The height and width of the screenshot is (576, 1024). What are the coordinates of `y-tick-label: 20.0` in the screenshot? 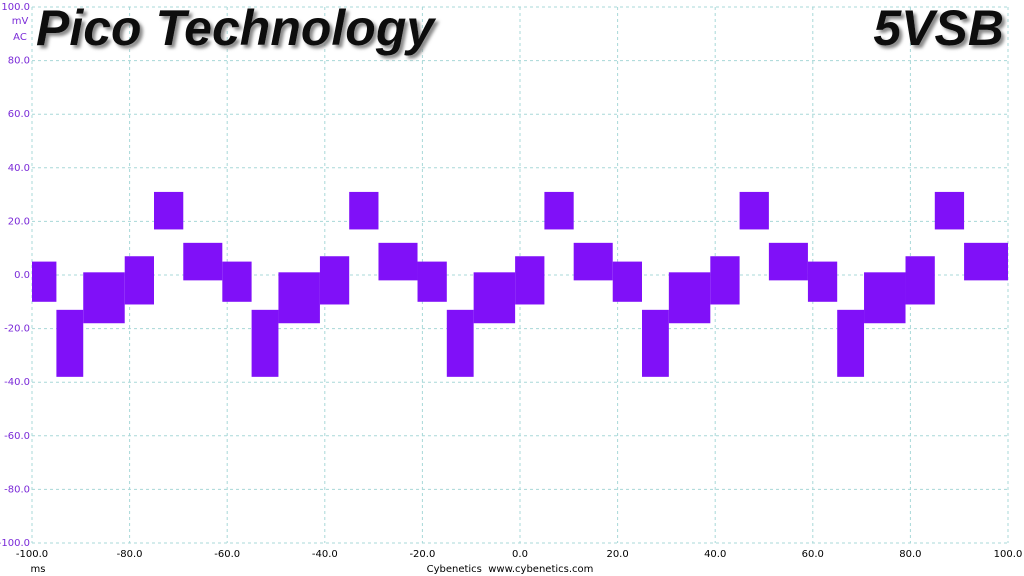 It's located at (19, 221).